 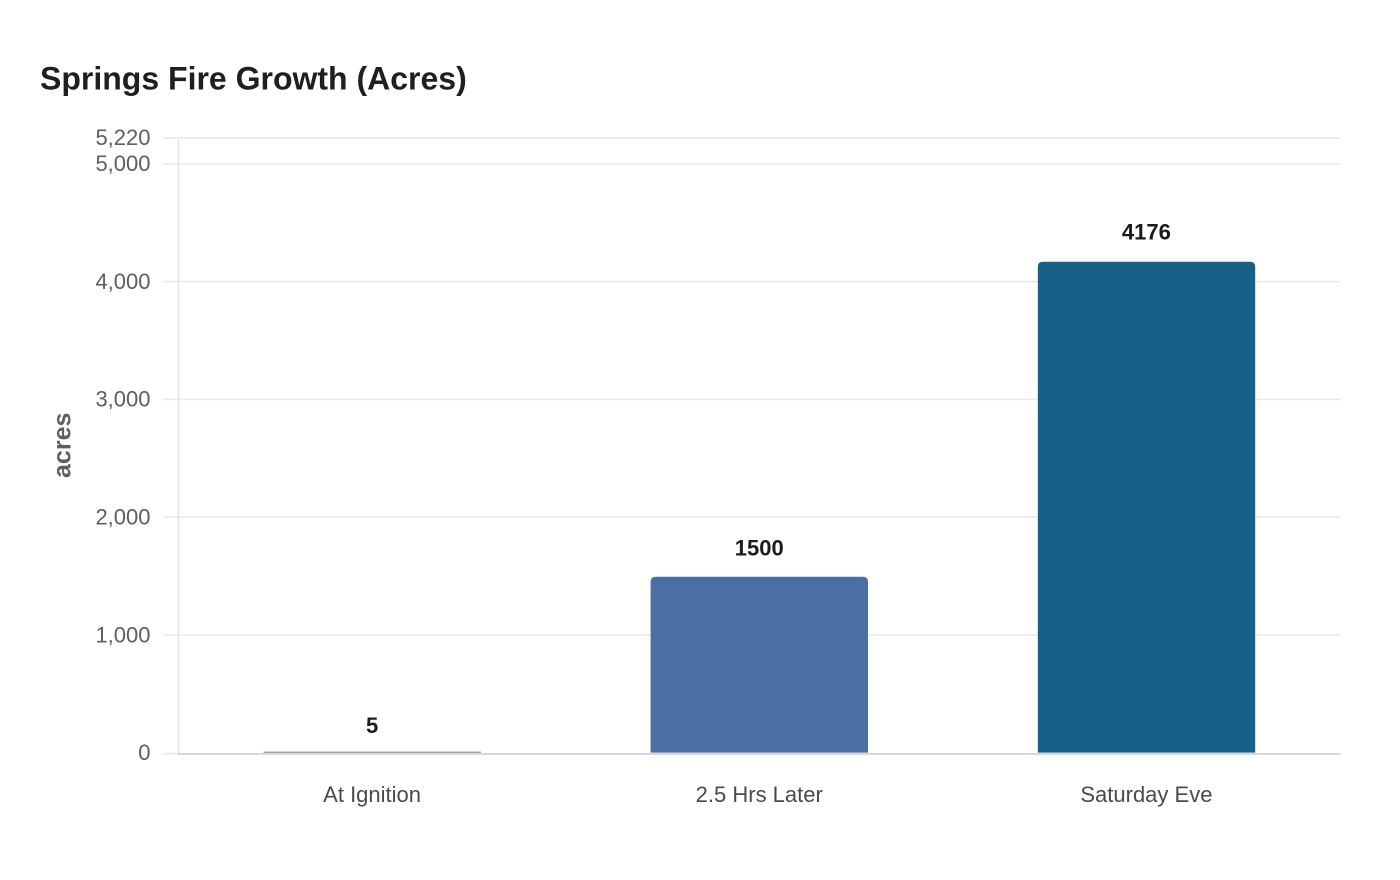 I want to click on svg-text: 5, so click(x=372, y=725).